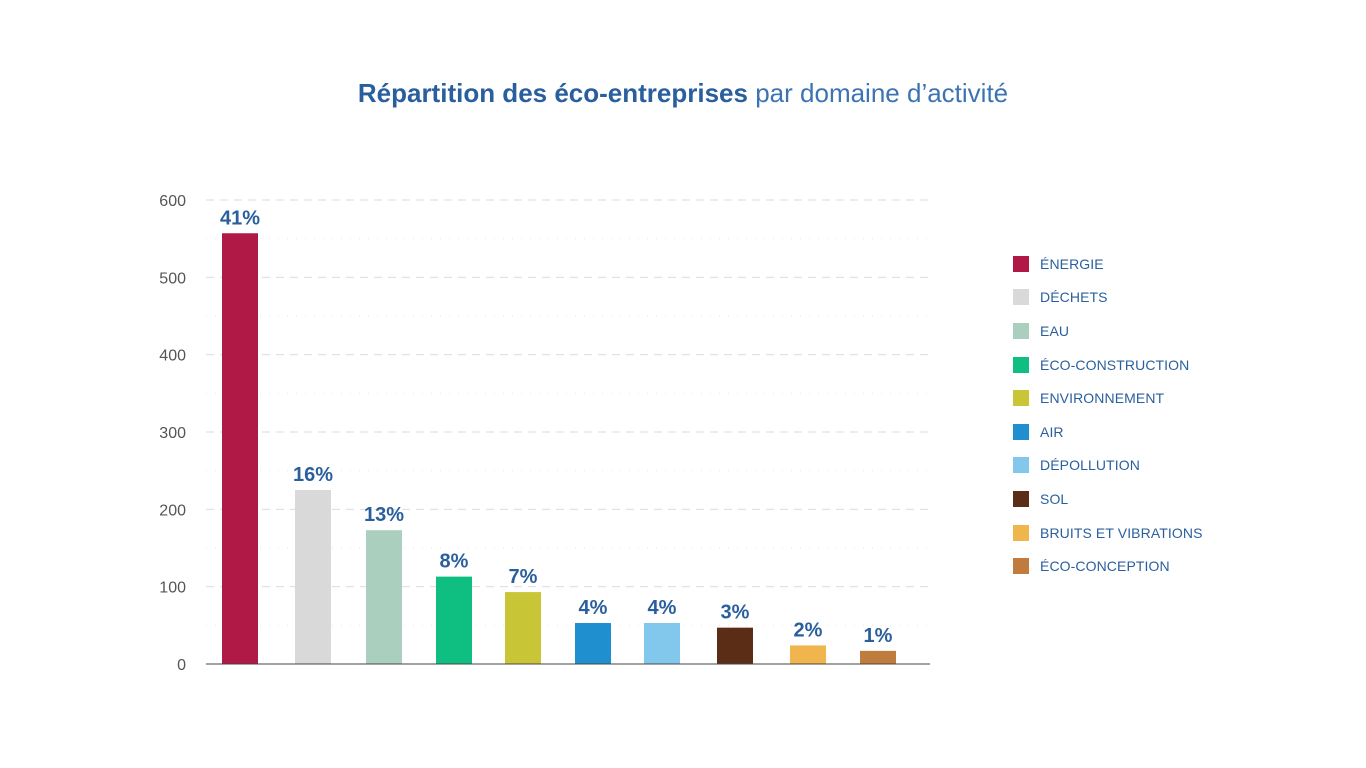 The width and height of the screenshot is (1366, 768). I want to click on legend-label: ÉNERGIE, so click(1072, 263).